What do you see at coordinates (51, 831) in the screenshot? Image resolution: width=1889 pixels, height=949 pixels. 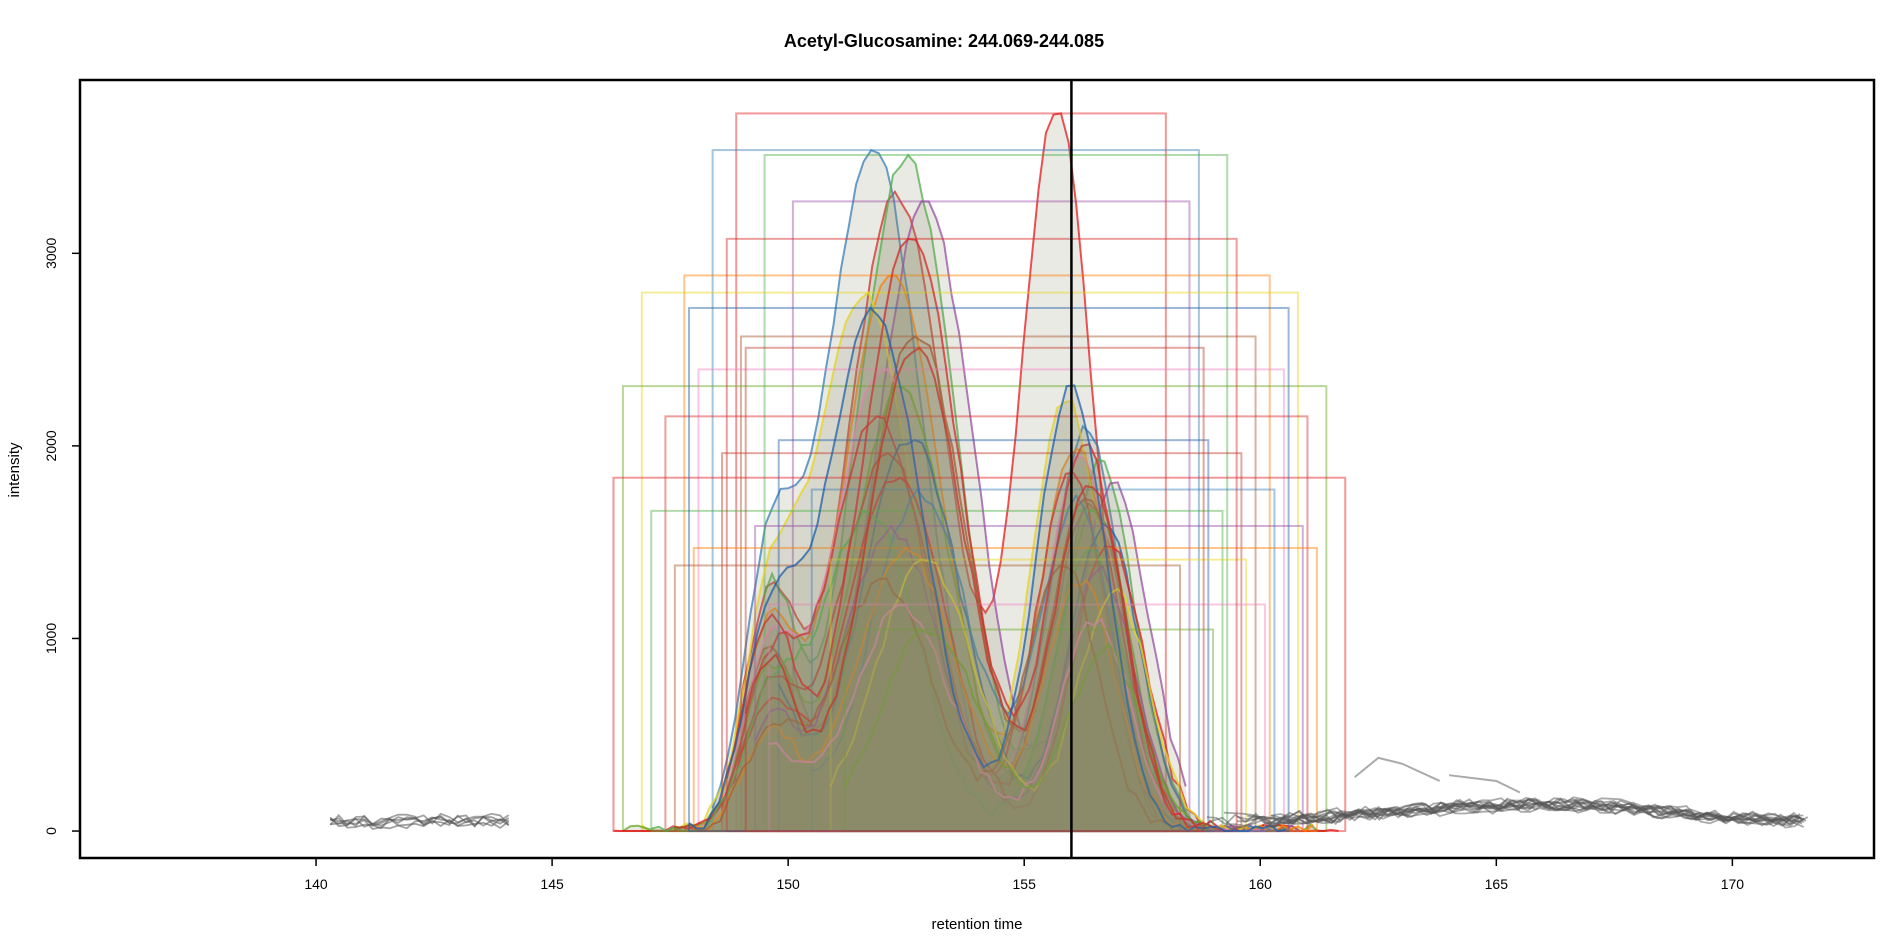 I see `y-tick-label: 0` at bounding box center [51, 831].